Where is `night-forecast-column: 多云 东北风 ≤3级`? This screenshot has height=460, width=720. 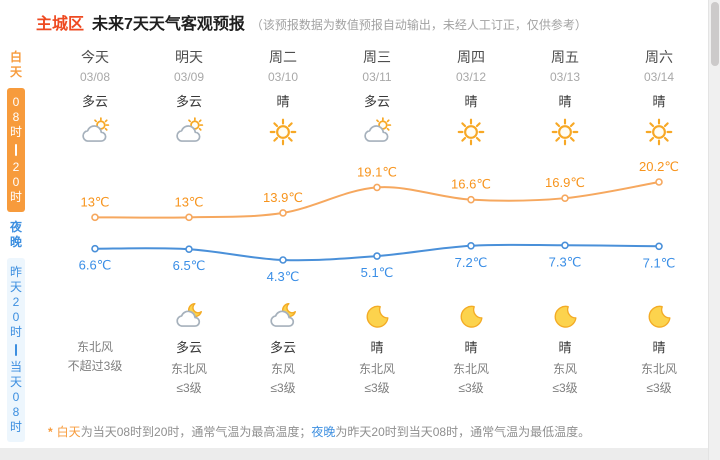 night-forecast-column: 多云 东北风 ≤3级 is located at coordinates (189, 347).